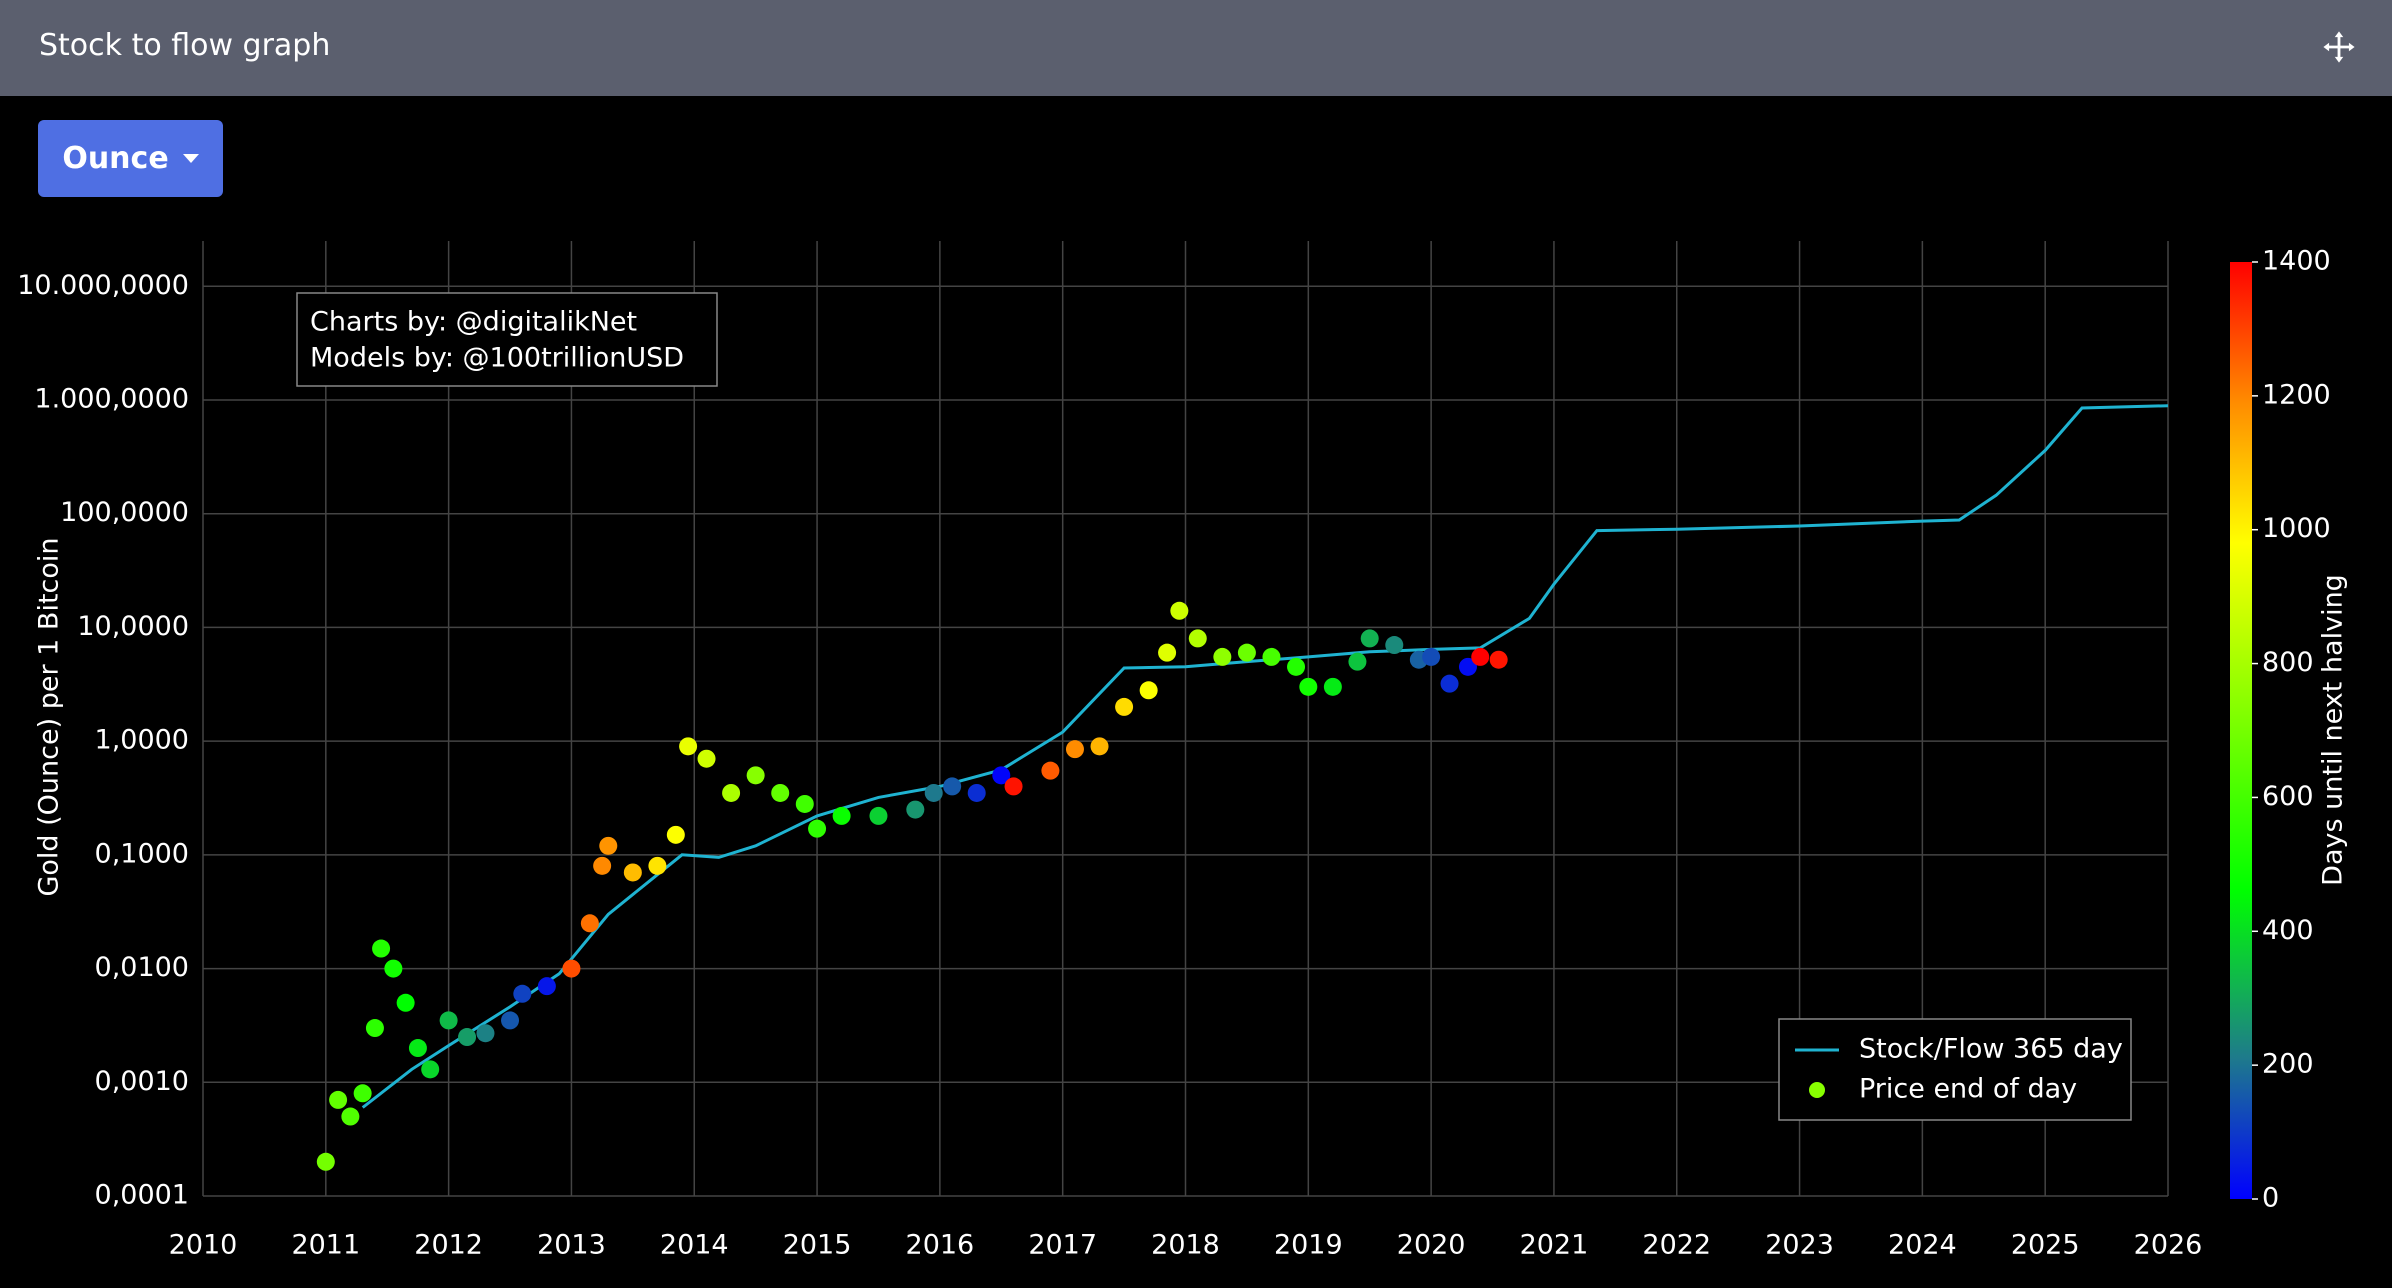 Image resolution: width=2392 pixels, height=1288 pixels. What do you see at coordinates (1308, 1245) in the screenshot?
I see `x-tick-label: 2019` at bounding box center [1308, 1245].